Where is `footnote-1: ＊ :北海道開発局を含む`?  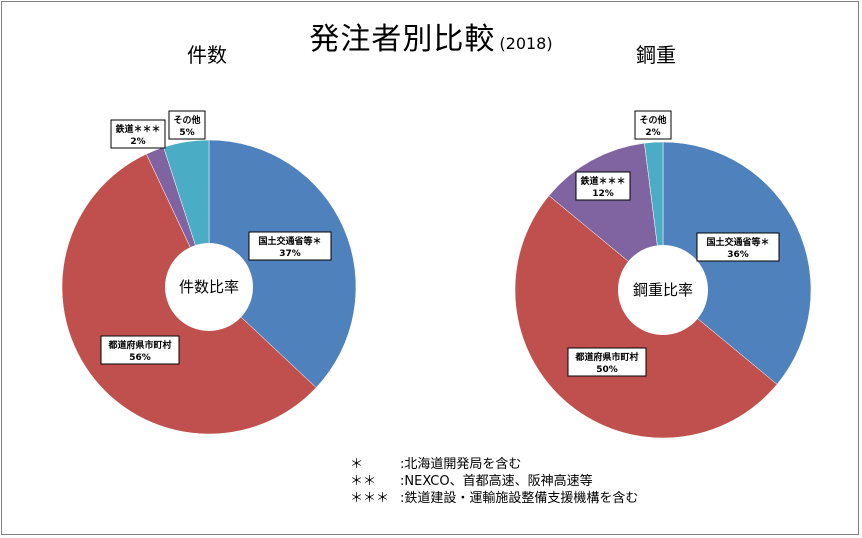 footnote-1: ＊ :北海道開発局を含む is located at coordinates (494, 464).